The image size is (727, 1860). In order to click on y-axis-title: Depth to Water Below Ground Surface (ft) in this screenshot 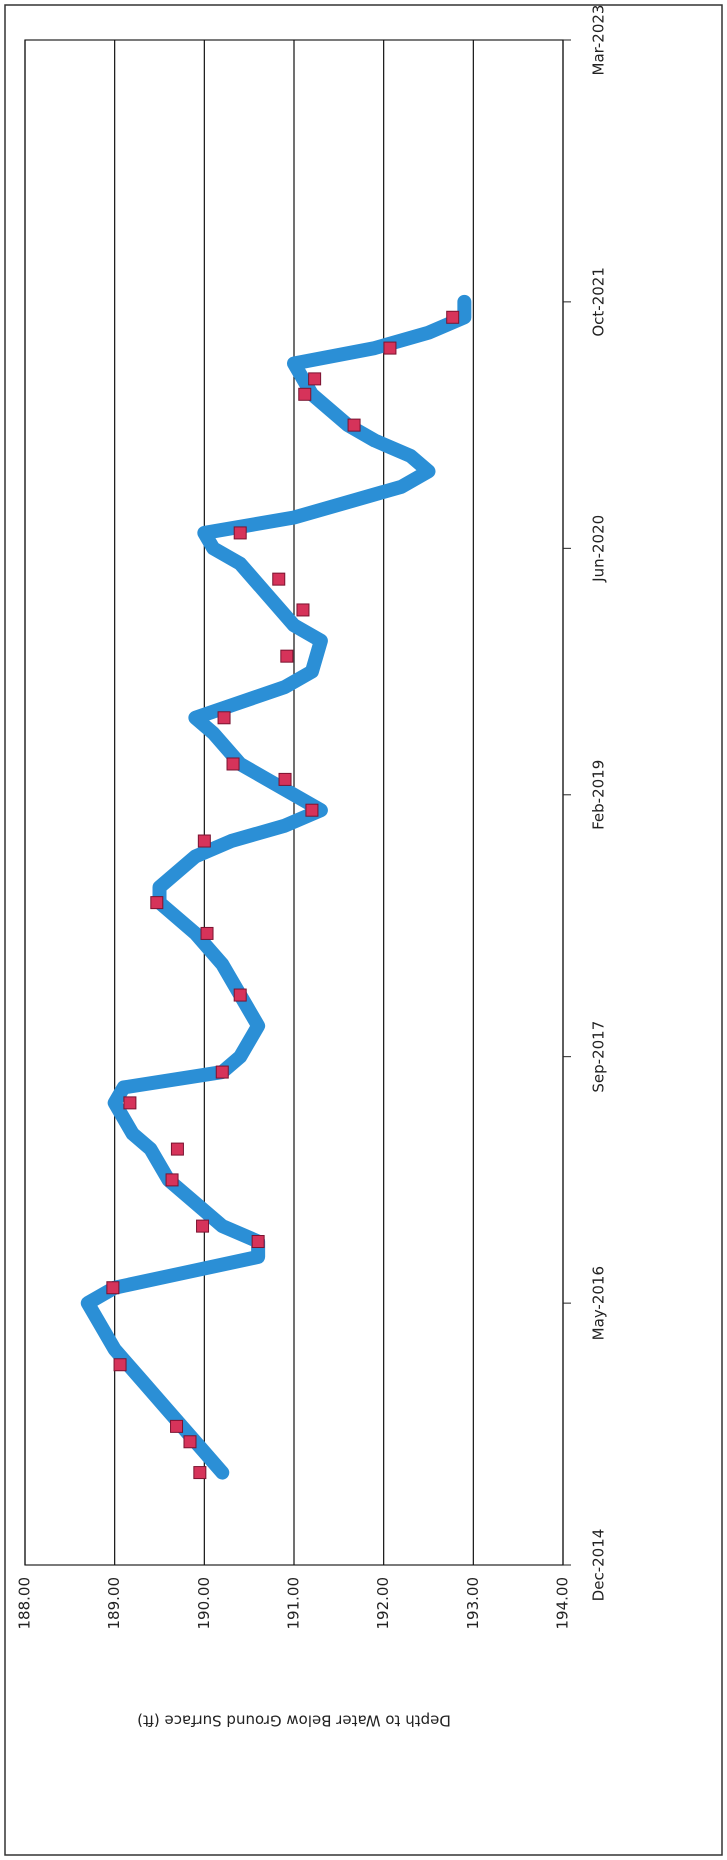, I will do `click(294, 1721)`.